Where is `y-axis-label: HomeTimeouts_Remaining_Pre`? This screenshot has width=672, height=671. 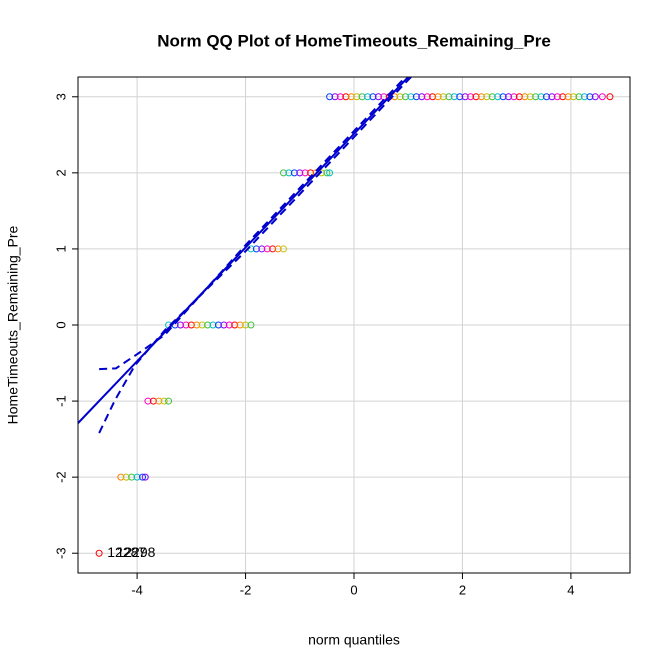
y-axis-label: HomeTimeouts_Remaining_Pre is located at coordinates (13, 324).